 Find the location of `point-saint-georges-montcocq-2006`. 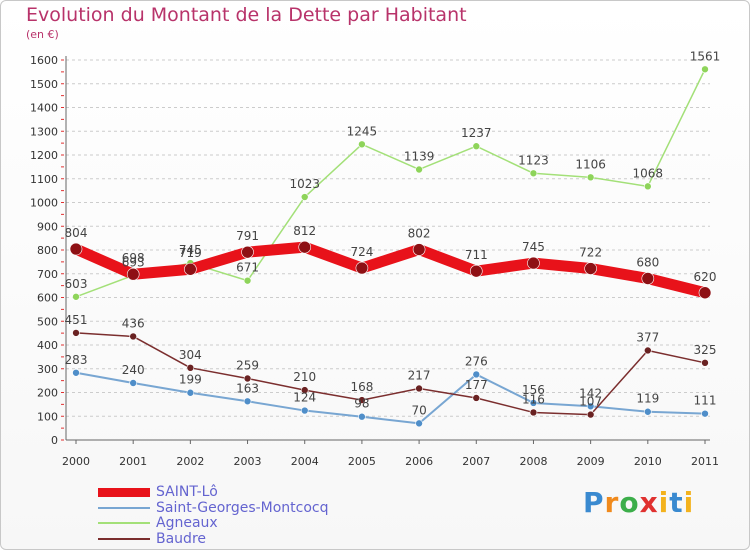

point-saint-georges-montcocq-2006 is located at coordinates (419, 423).